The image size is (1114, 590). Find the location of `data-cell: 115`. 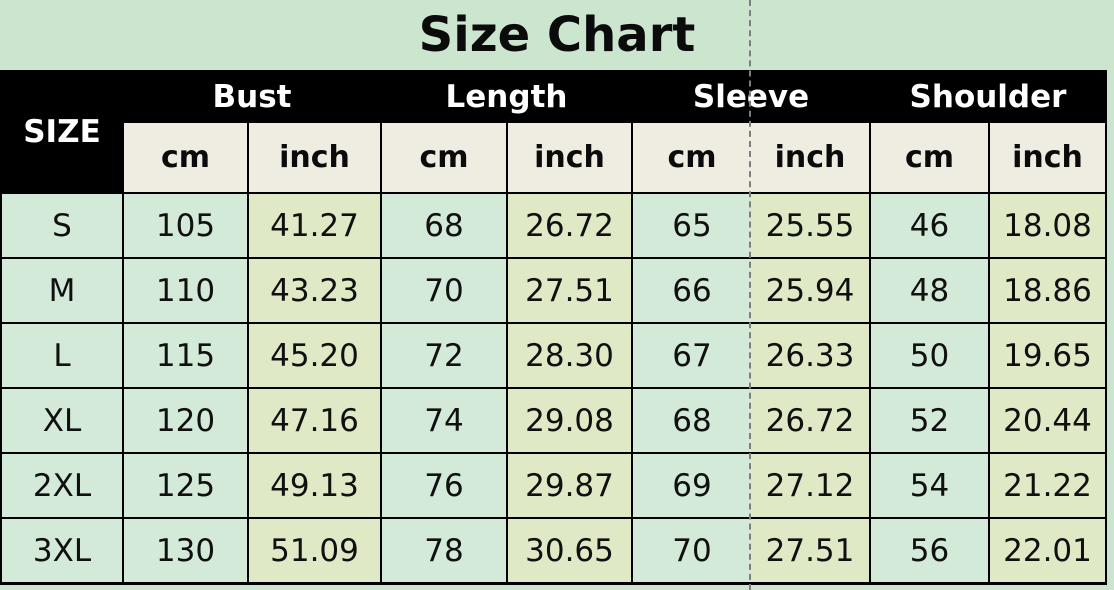

data-cell: 115 is located at coordinates (185, 355).